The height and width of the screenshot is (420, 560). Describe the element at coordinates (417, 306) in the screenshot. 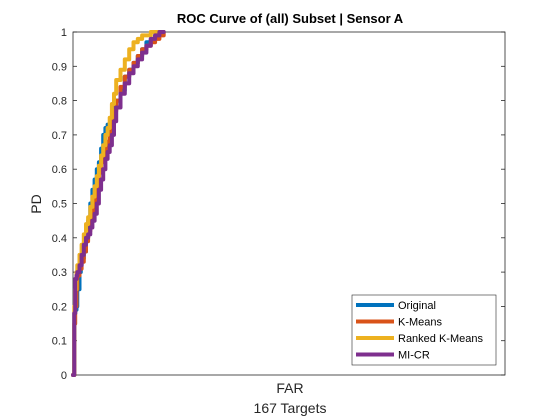

I see `legend-label: Original` at that location.